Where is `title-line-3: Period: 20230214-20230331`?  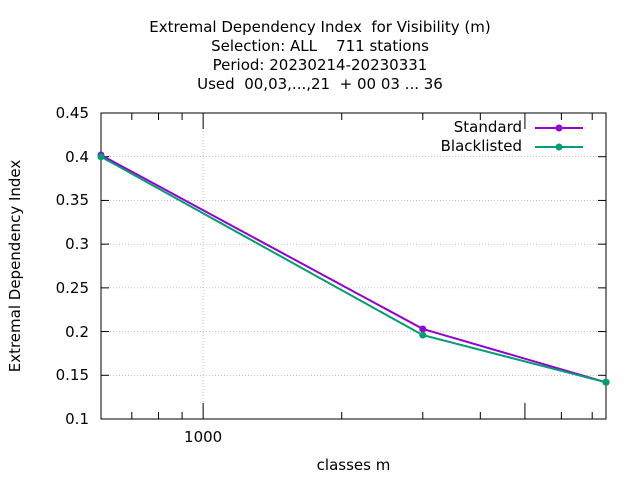
title-line-3: Period: 20230214-20230331 is located at coordinates (320, 65).